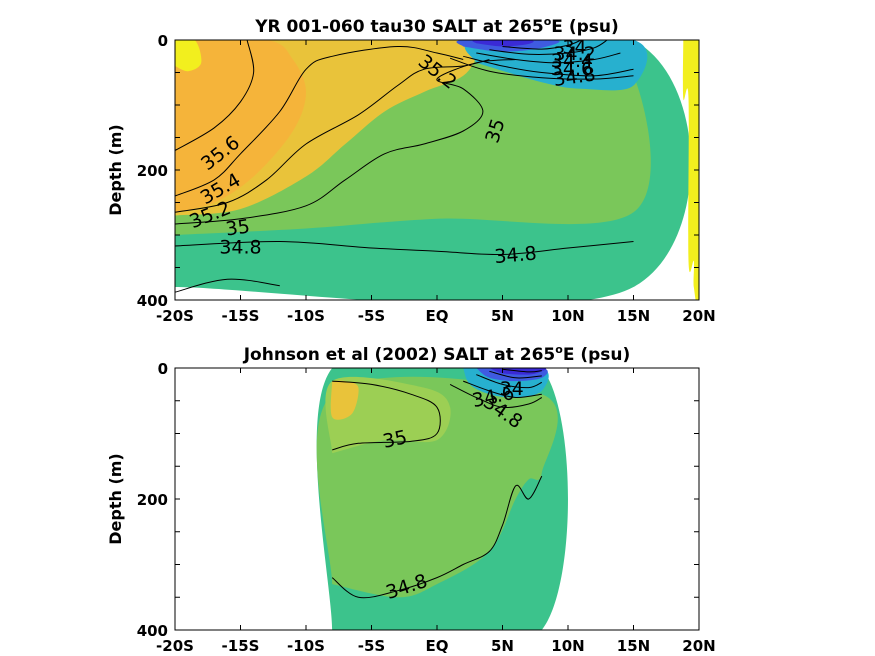 The height and width of the screenshot is (656, 875). Describe the element at coordinates (572, 61) in the screenshot. I see `contour-label: 34.4` at that location.